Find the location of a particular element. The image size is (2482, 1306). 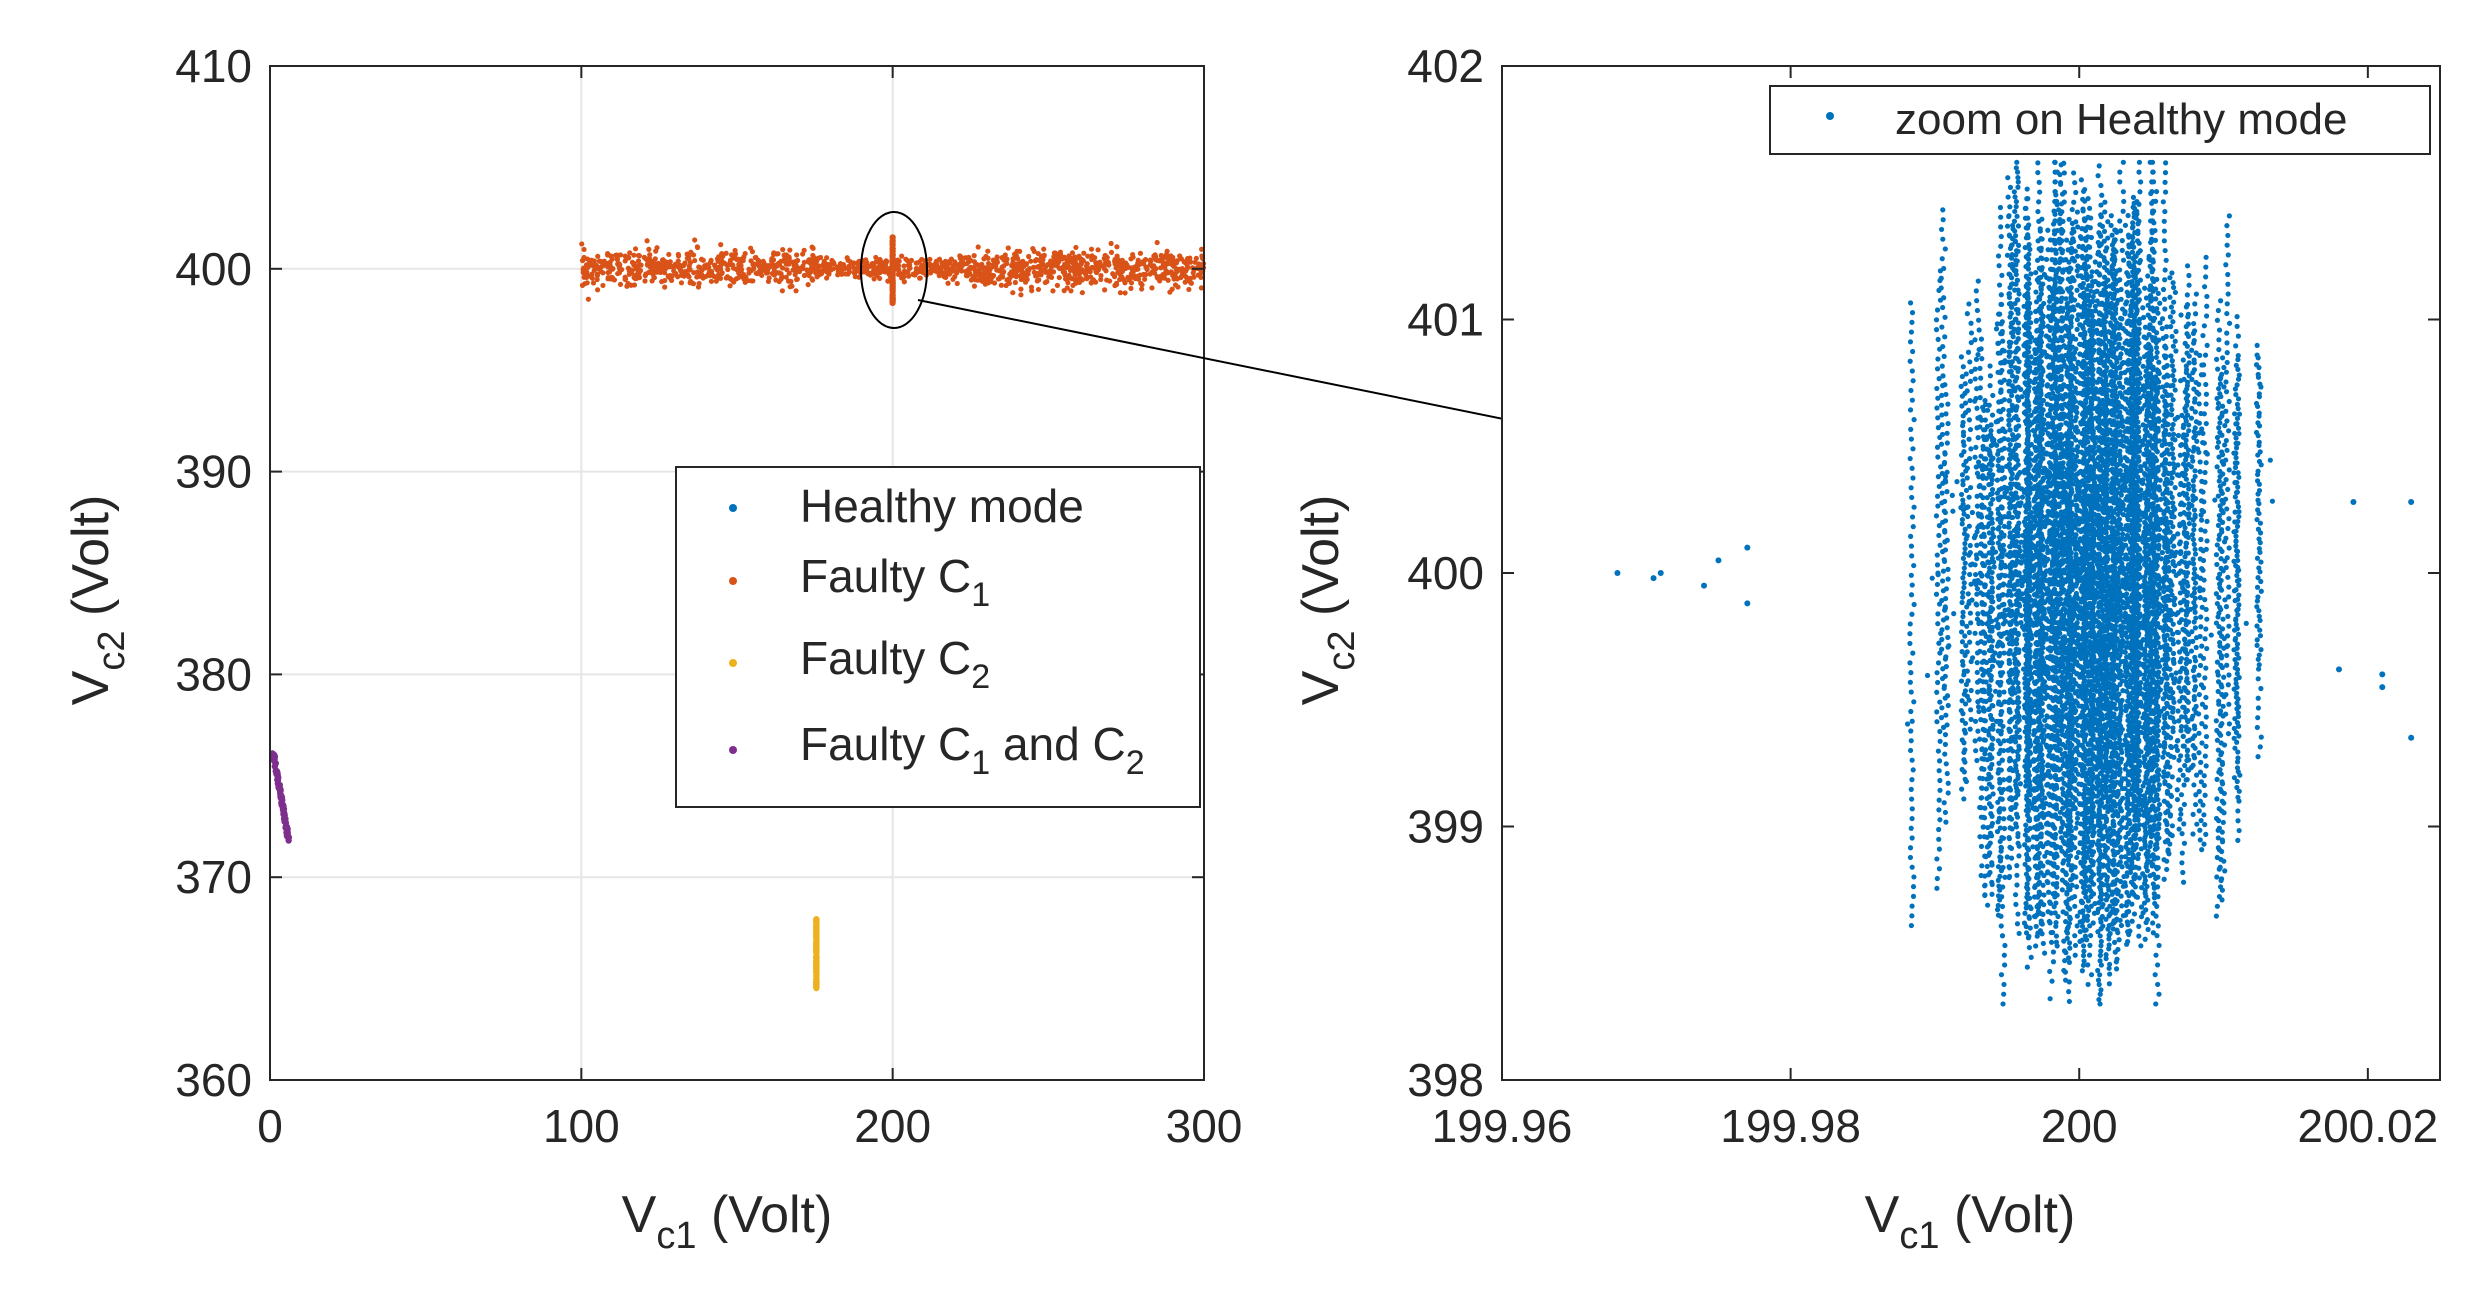

legend-marker-faulty-c1 is located at coordinates (733, 581).